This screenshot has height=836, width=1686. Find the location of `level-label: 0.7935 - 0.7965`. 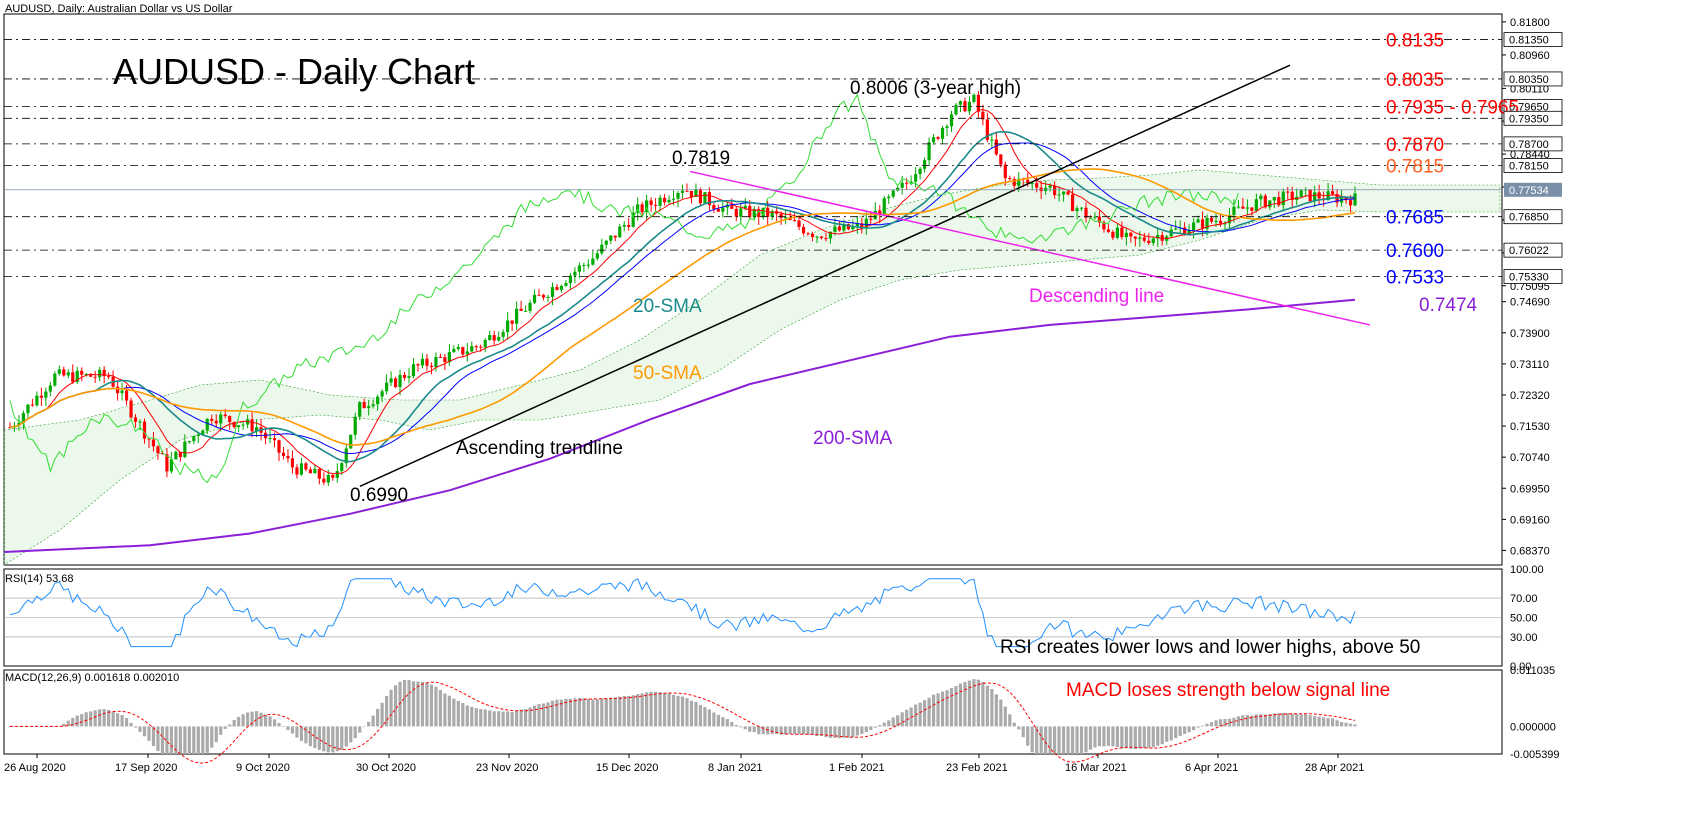

level-label: 0.7935 - 0.7965 is located at coordinates (1452, 107).